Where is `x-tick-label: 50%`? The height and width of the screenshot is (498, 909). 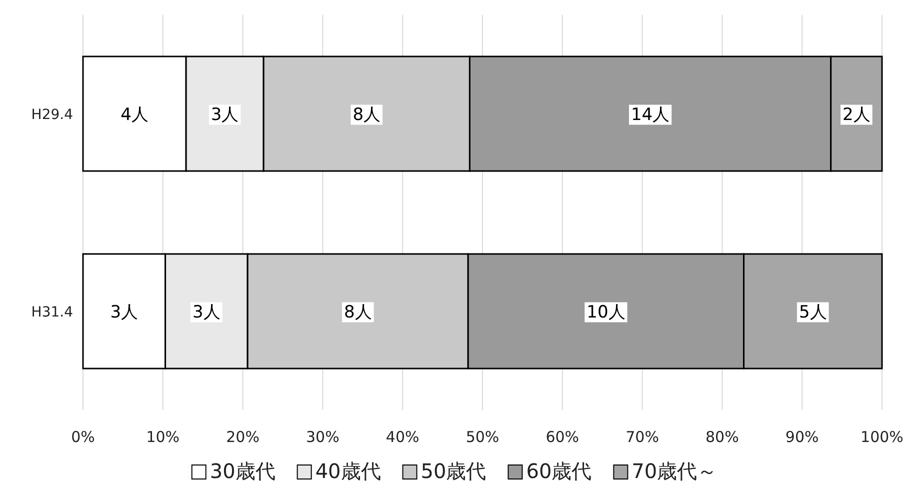
x-tick-label: 50% is located at coordinates (483, 437).